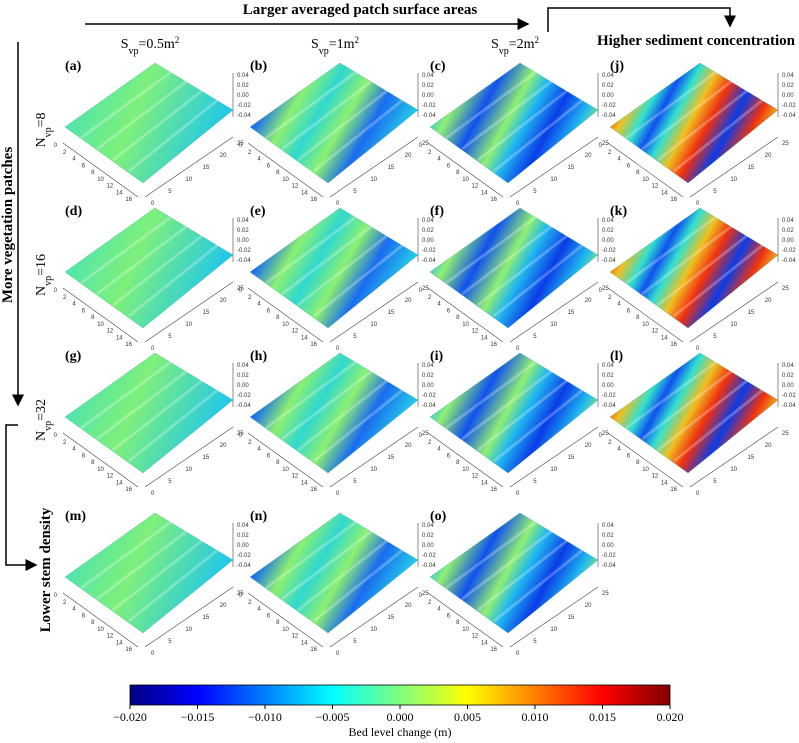  Describe the element at coordinates (73, 66) in the screenshot. I see `panel-label: (a)` at that location.